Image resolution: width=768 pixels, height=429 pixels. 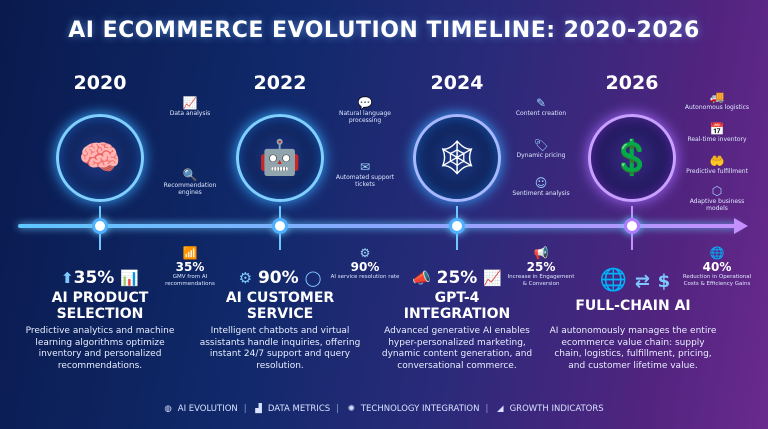 I want to click on chat-icon: 💬, so click(x=365, y=103).